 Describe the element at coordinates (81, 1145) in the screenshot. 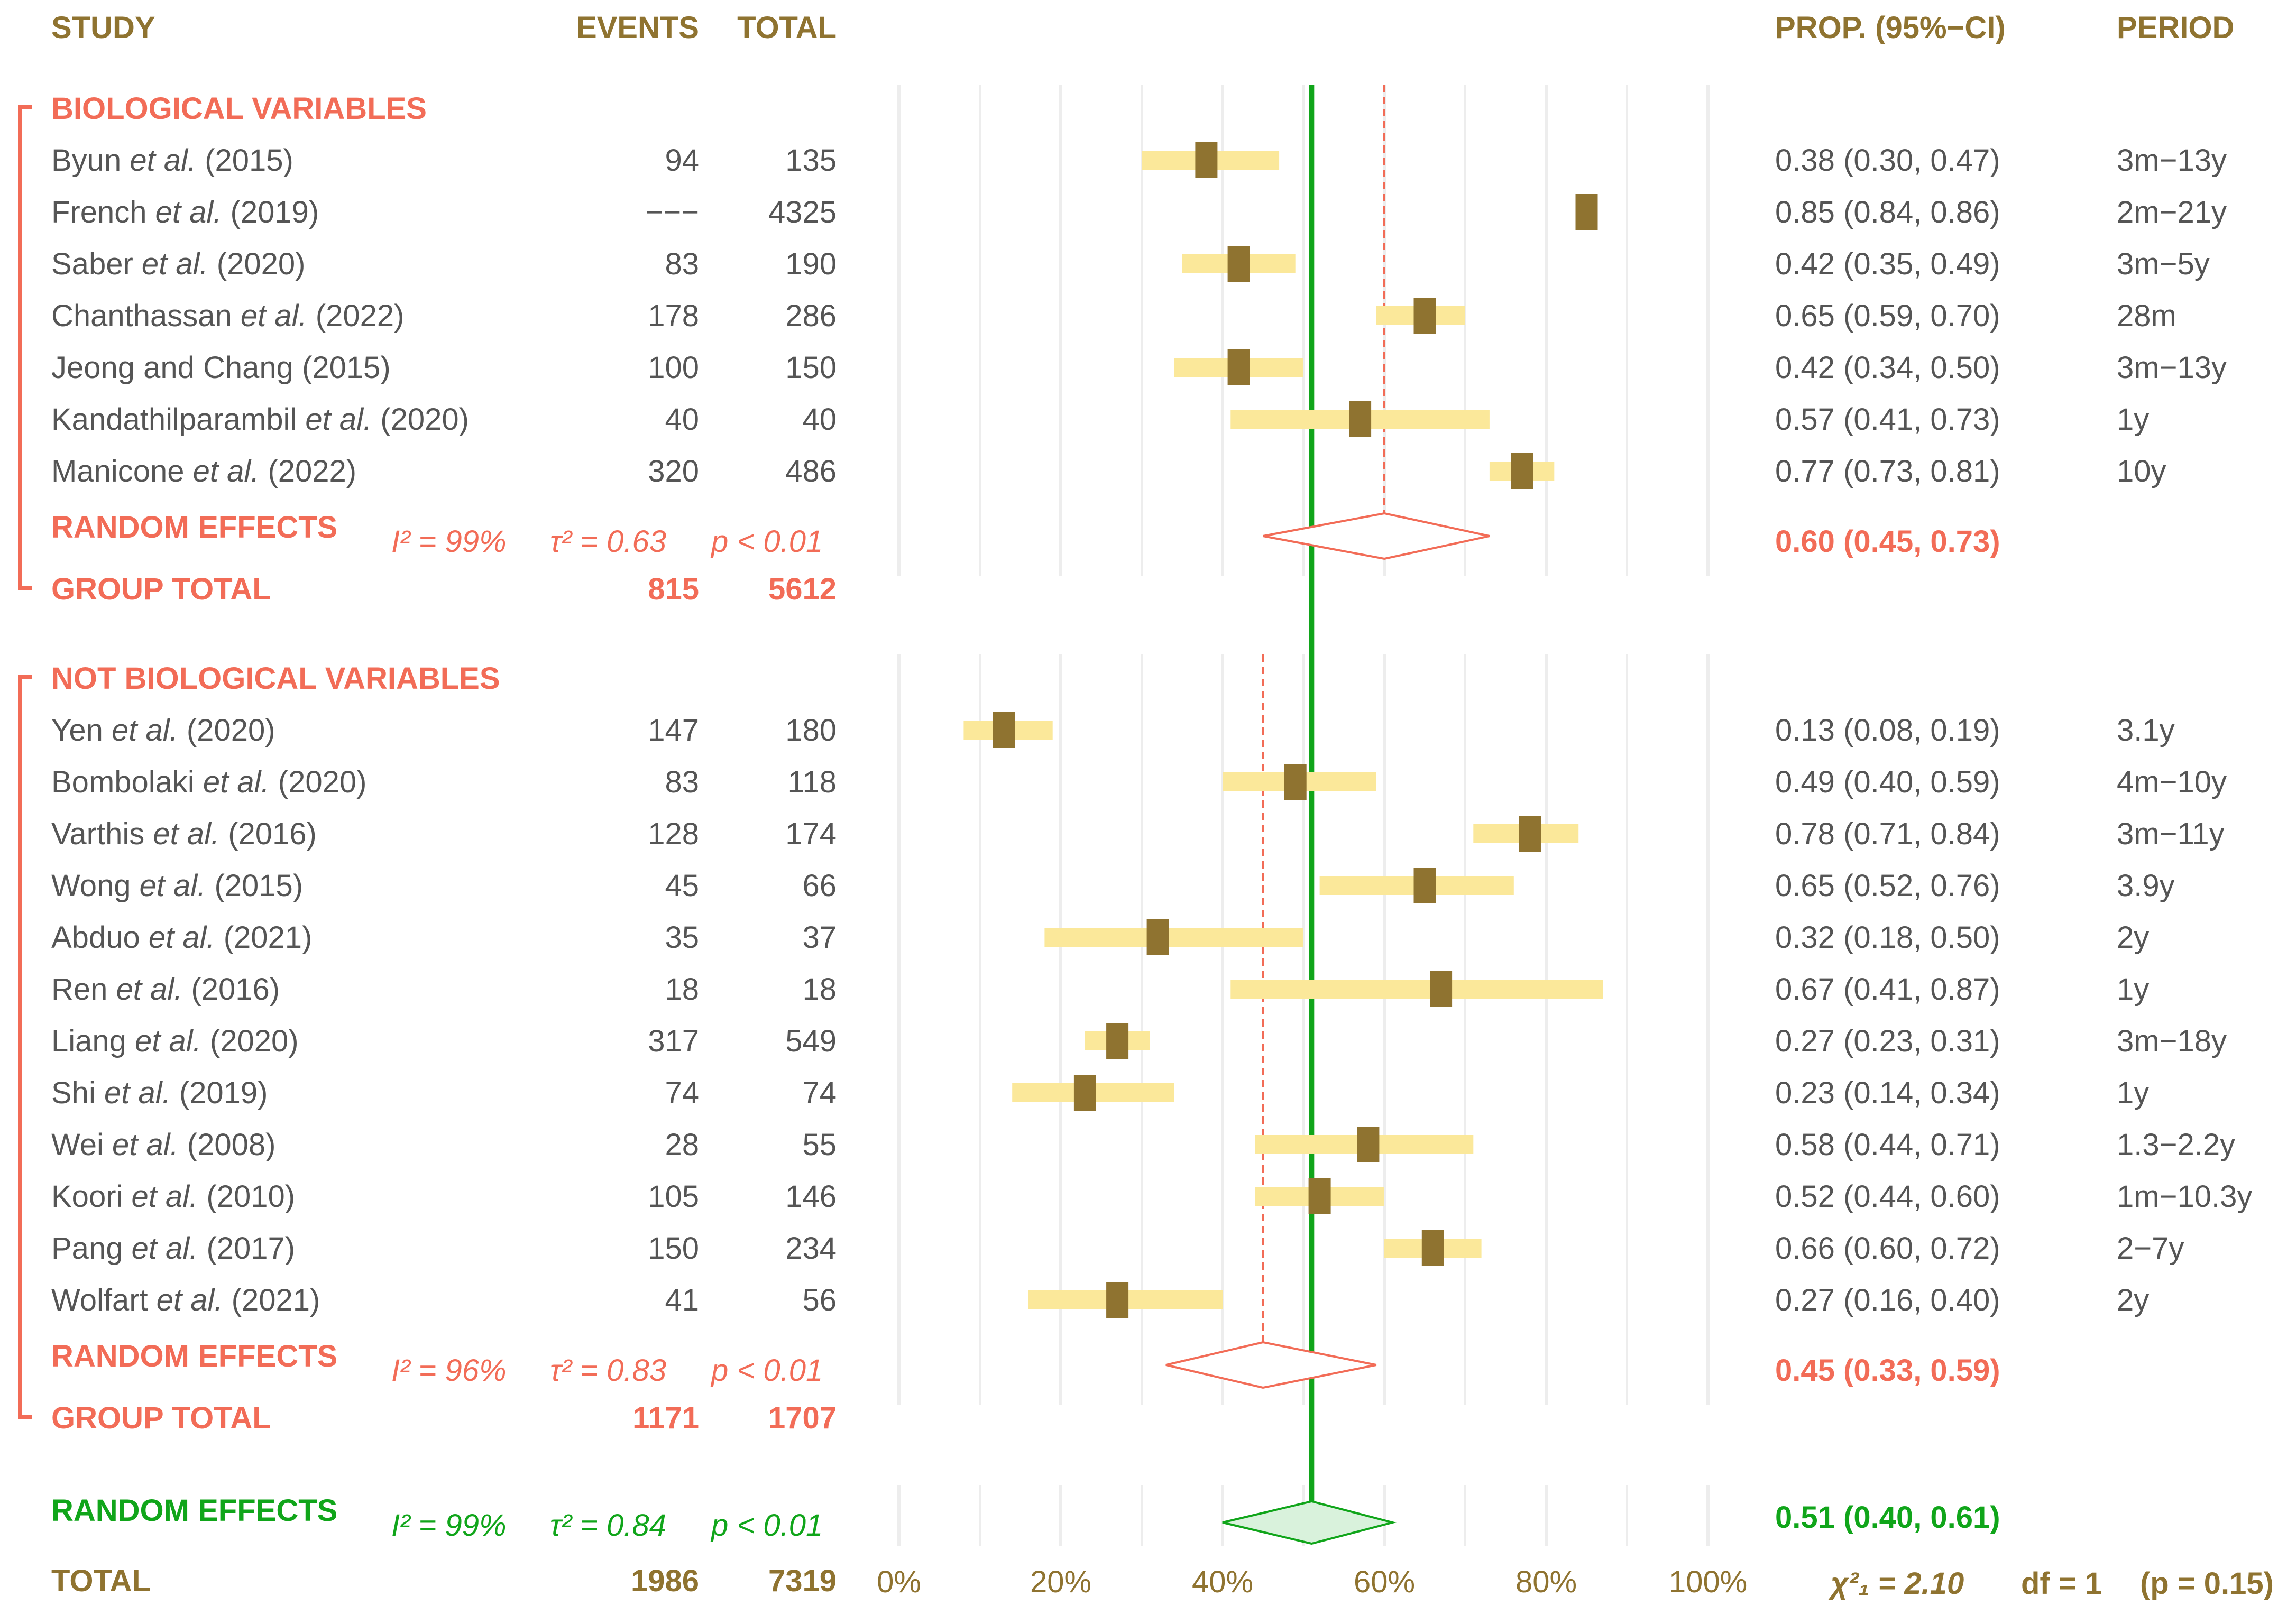

I see `study-author: Wei` at that location.